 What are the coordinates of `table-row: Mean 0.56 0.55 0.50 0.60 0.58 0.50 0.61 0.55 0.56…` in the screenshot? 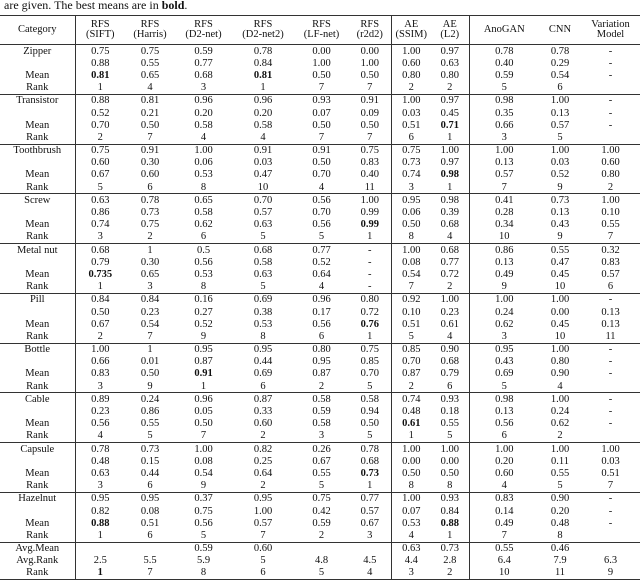 It's located at (320, 423).